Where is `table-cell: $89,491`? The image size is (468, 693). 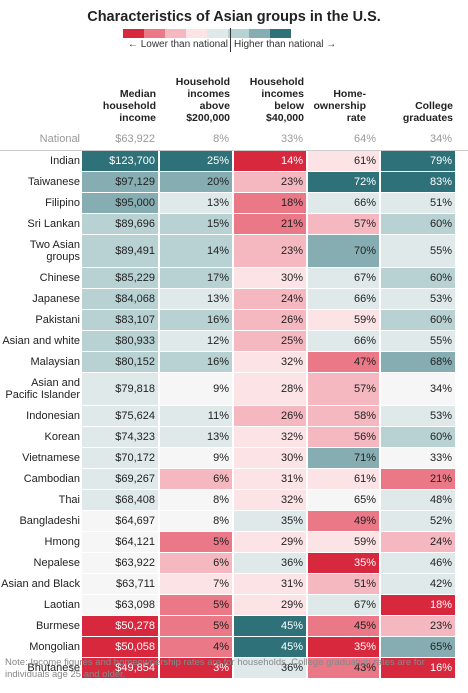 table-cell: $89,491 is located at coordinates (120, 251).